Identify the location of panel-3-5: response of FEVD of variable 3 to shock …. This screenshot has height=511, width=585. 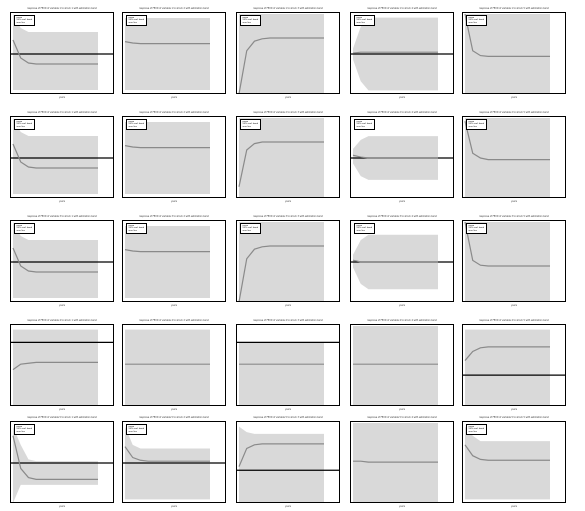
(514, 262).